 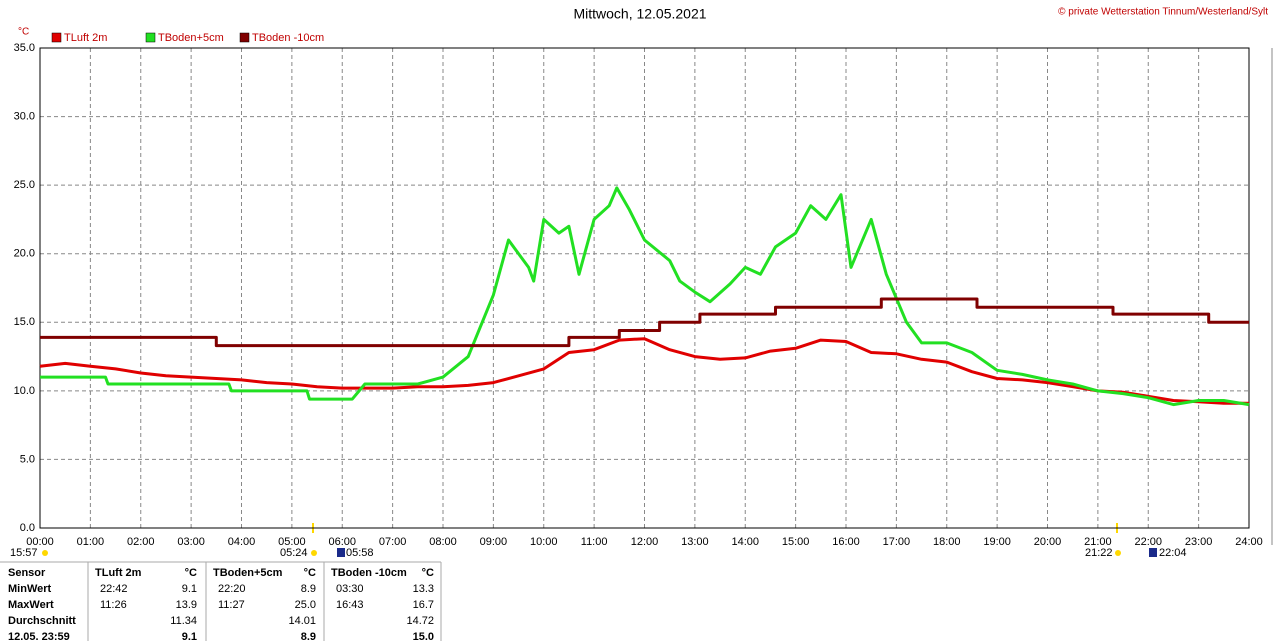 What do you see at coordinates (360, 553) in the screenshot?
I see `sun-time: 05:58` at bounding box center [360, 553].